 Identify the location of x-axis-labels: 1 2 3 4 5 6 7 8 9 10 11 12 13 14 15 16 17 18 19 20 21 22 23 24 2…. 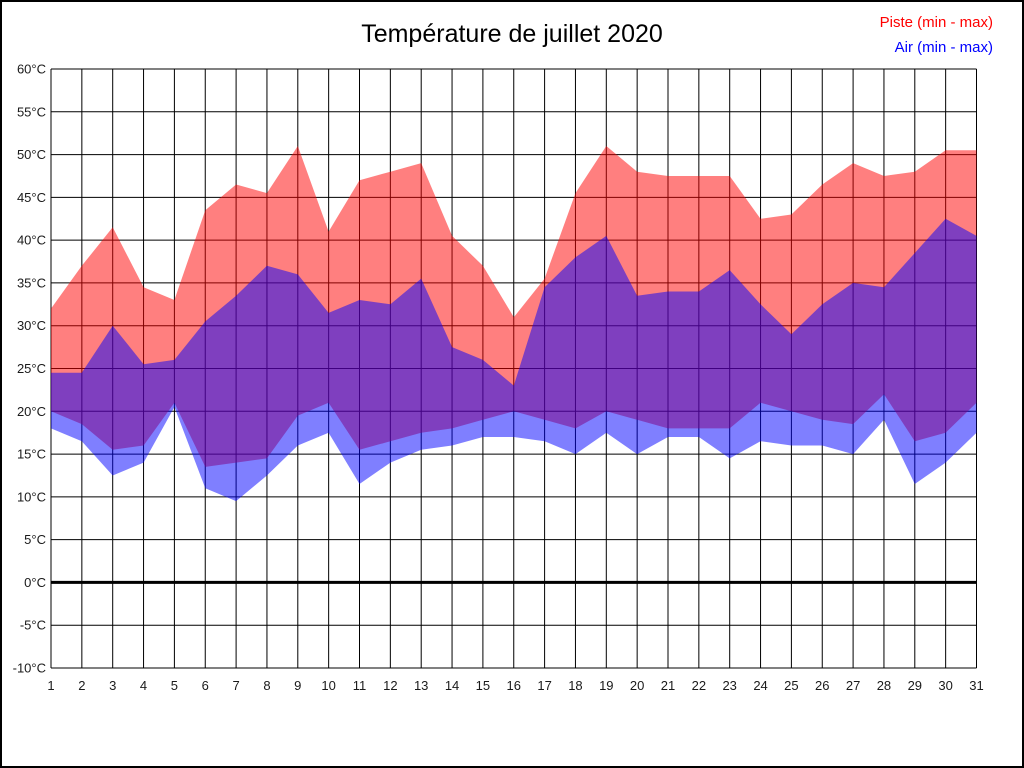
(515, 685).